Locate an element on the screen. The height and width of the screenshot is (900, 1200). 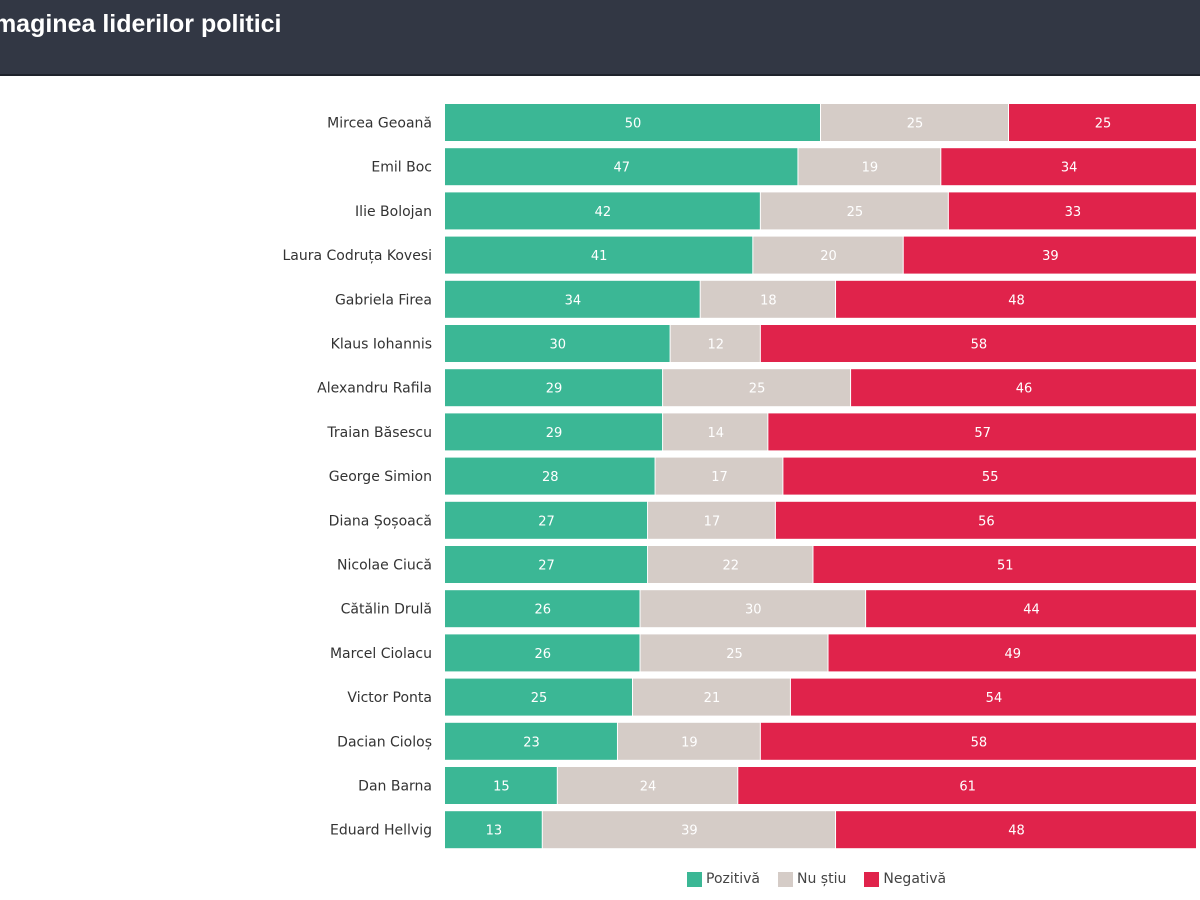
category-label: Ilie Bolojan is located at coordinates (393, 212).